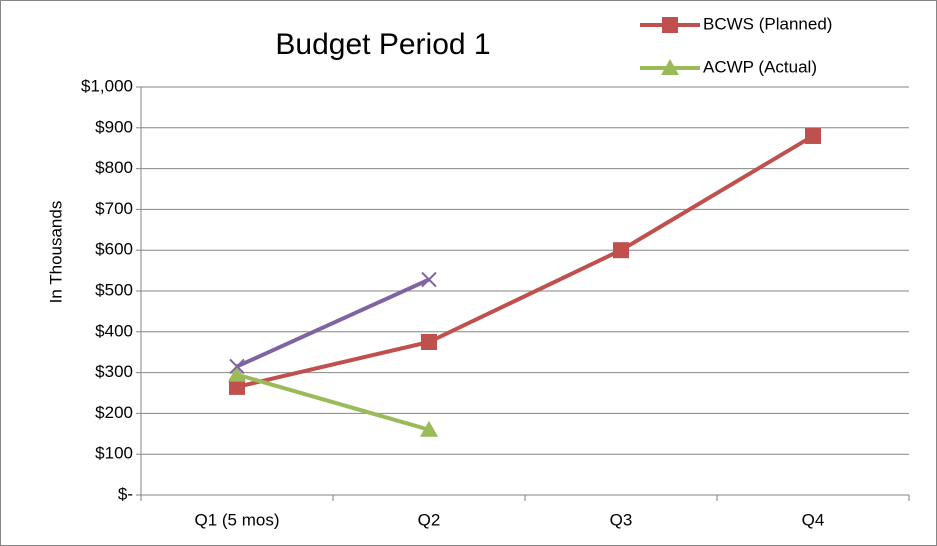  I want to click on x-tick-label: Q1 (5 mos), so click(236, 519).